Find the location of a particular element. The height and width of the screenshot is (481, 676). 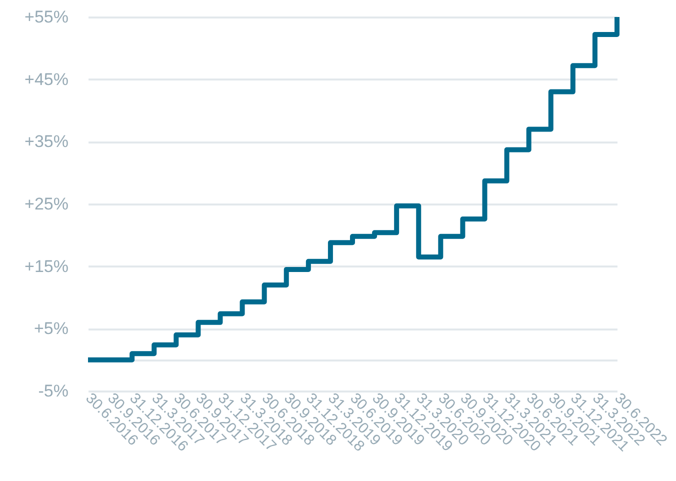

y-tick-label: +15% is located at coordinates (46, 266).